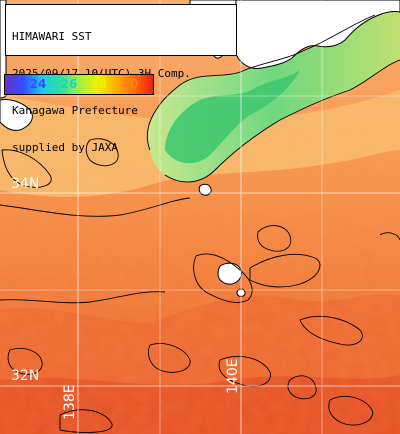 This screenshot has height=434, width=400. I want to click on island-oshima, so click(230, 273).